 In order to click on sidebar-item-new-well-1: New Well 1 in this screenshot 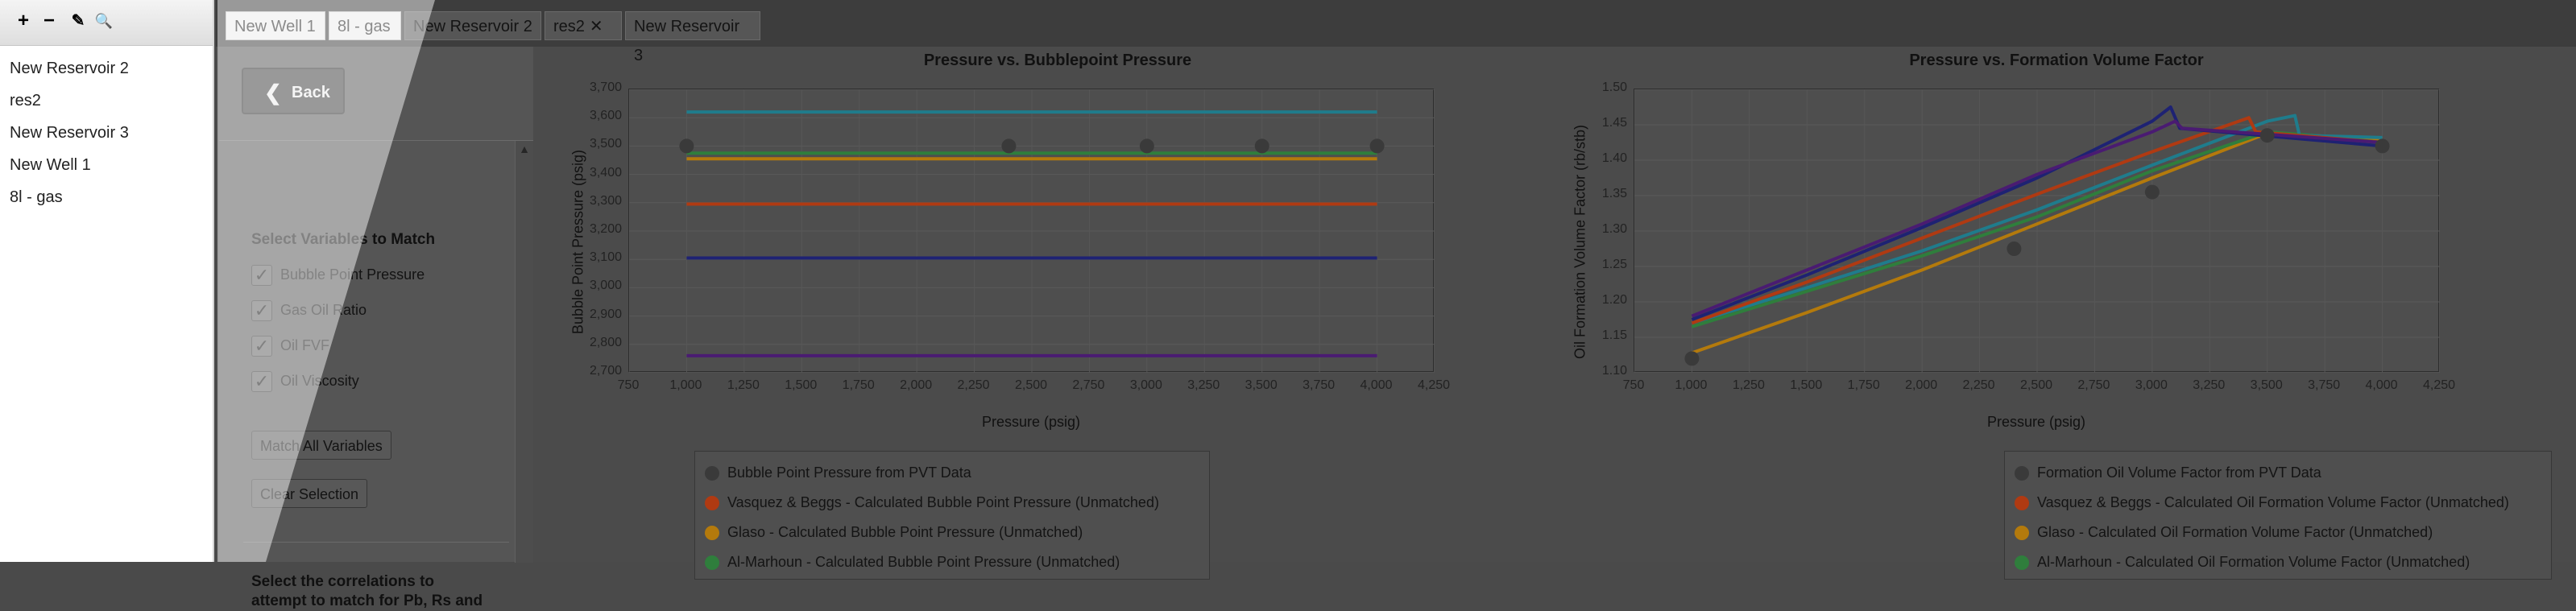, I will do `click(50, 165)`.